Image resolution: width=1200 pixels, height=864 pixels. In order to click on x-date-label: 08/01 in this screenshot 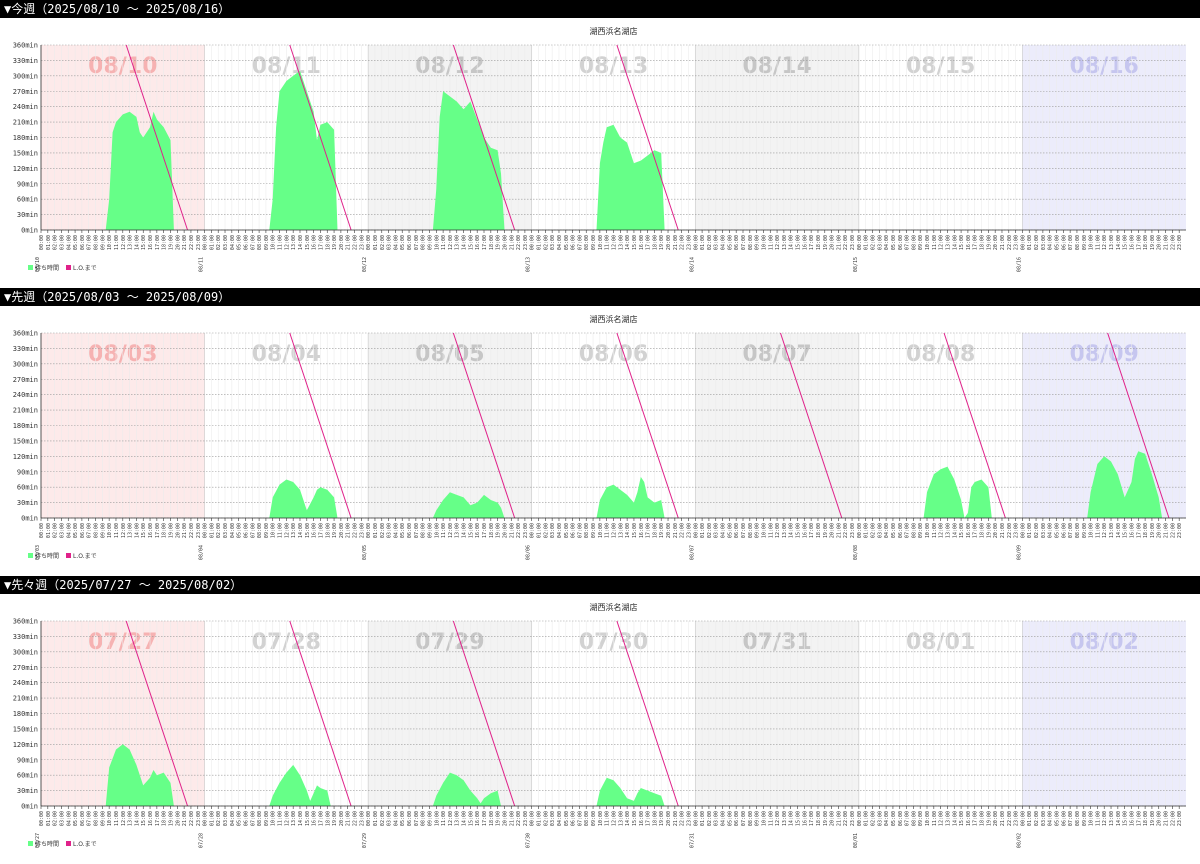, I will do `click(856, 840)`.